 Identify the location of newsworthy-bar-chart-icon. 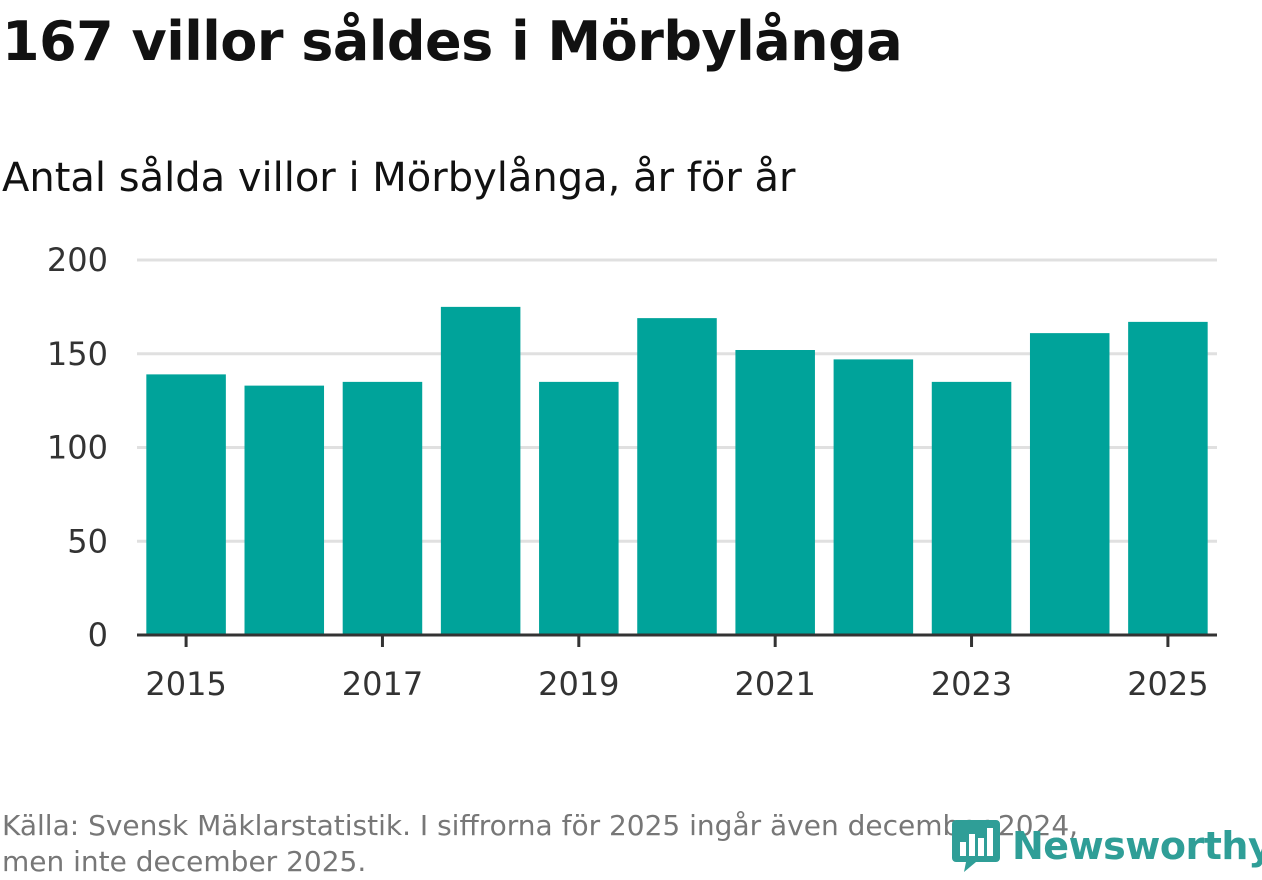
(976, 846).